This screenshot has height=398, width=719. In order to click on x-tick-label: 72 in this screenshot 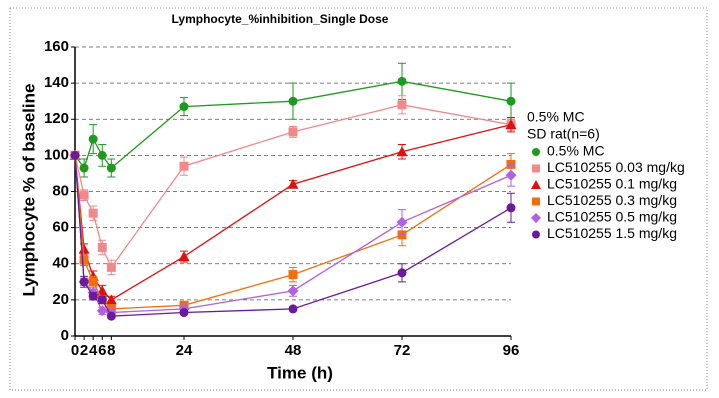, I will do `click(402, 350)`.